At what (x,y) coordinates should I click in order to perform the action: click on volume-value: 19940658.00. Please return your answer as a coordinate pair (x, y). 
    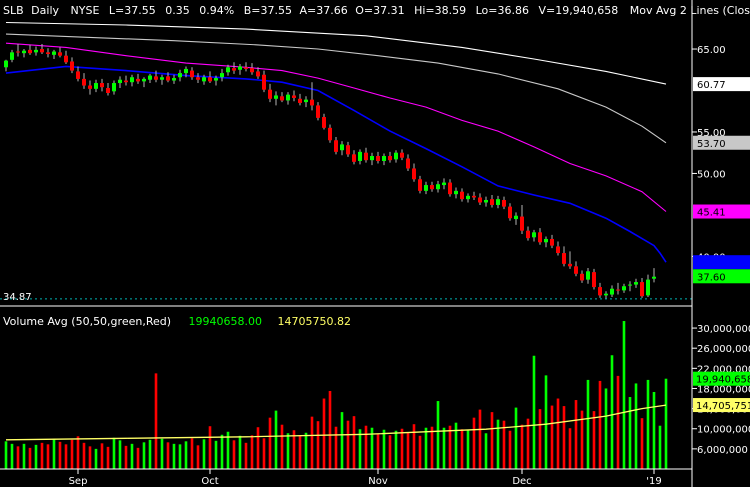
    Looking at the image, I should click on (225, 321).